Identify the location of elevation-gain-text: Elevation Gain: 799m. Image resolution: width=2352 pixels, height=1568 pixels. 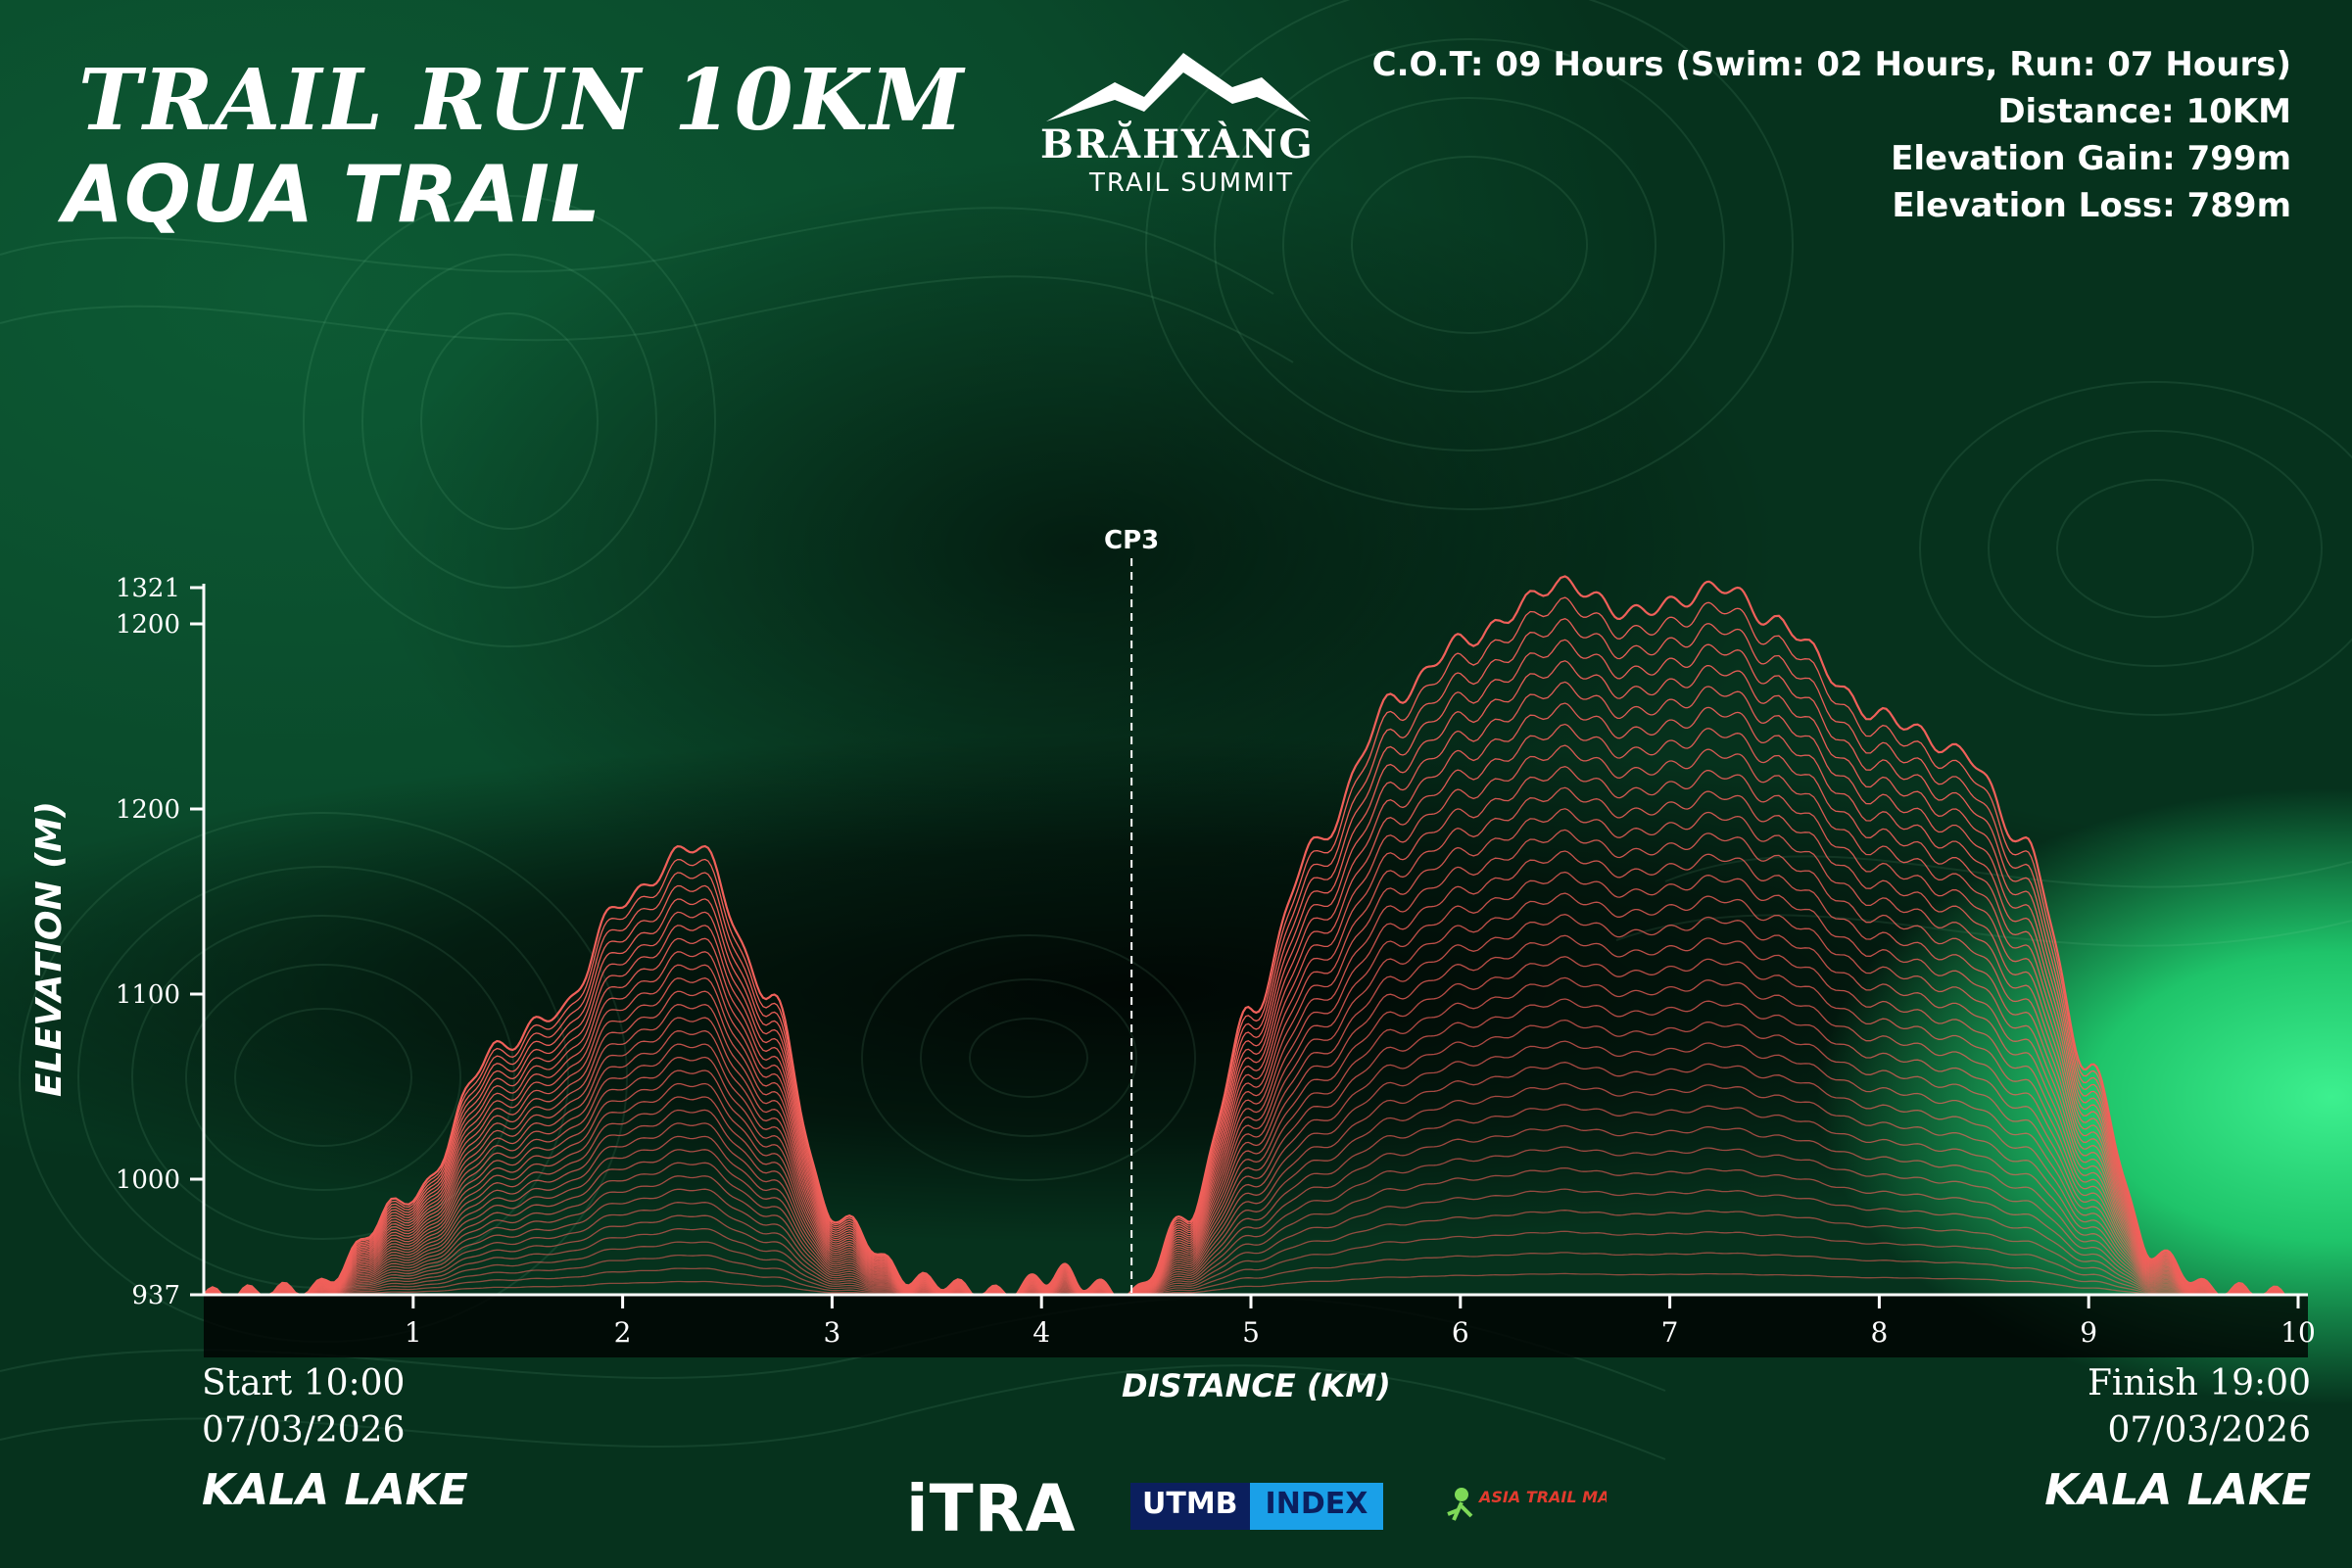
(2091, 159).